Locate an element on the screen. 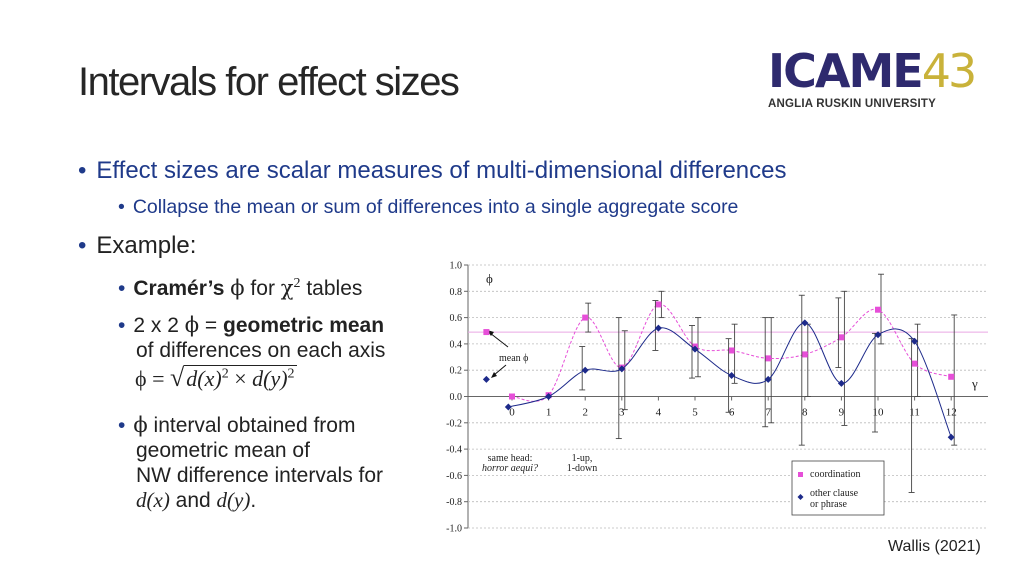 The width and height of the screenshot is (1024, 576). x-tick-label: 12 is located at coordinates (951, 413).